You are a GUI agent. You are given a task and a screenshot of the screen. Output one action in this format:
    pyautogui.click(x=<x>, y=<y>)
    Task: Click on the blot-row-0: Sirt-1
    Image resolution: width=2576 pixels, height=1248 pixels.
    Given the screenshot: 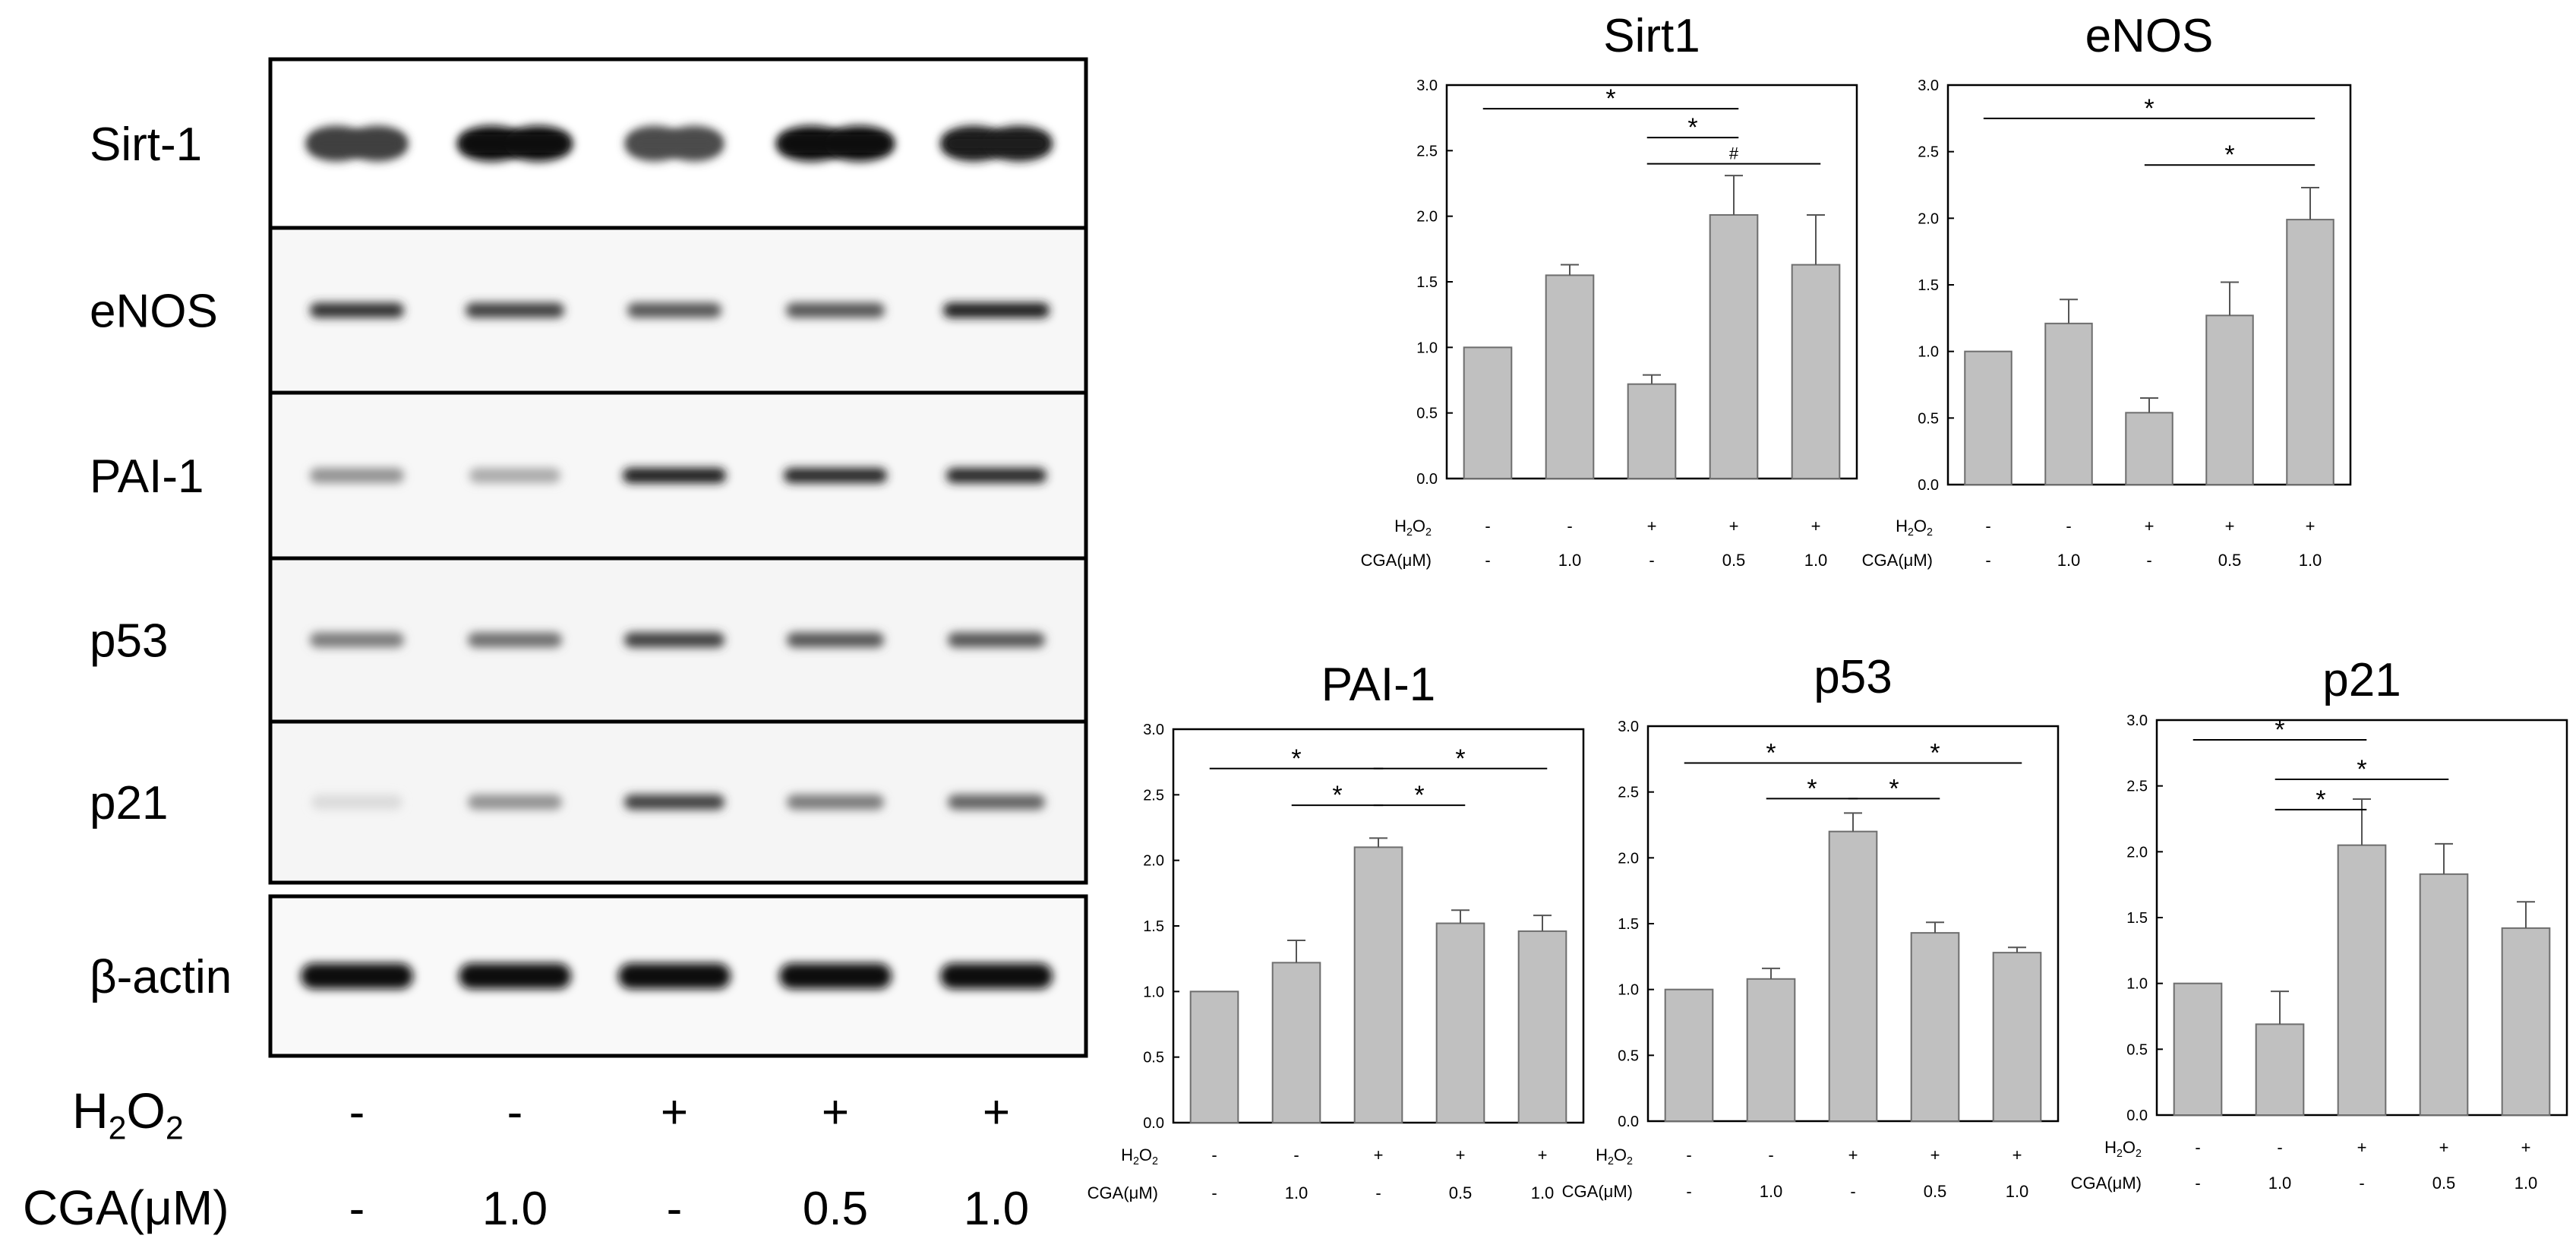 What is the action you would take?
    pyautogui.click(x=589, y=144)
    